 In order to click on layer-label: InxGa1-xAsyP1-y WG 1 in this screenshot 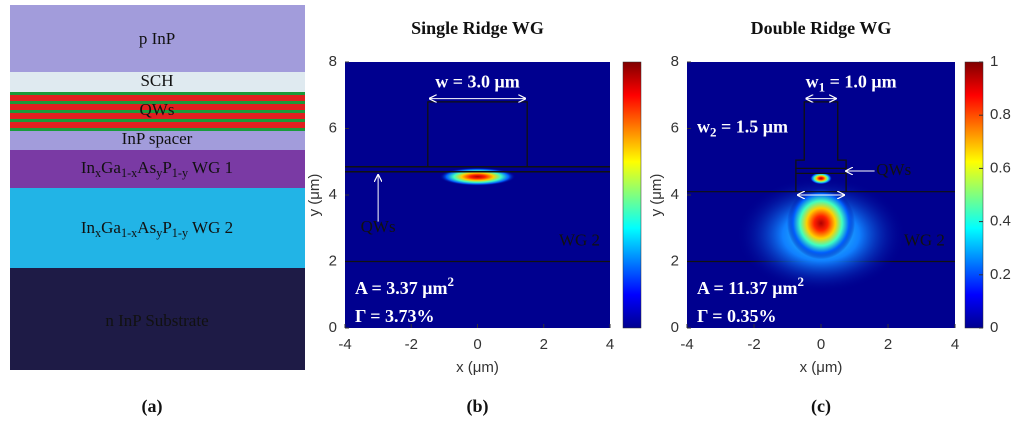, I will do `click(157, 169)`.